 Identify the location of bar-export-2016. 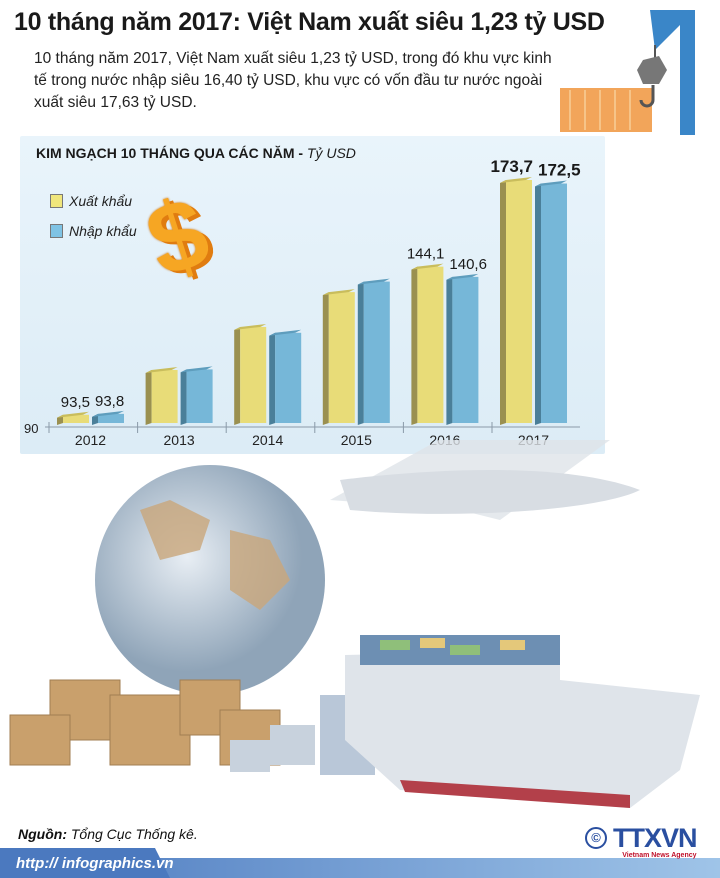
(430, 344).